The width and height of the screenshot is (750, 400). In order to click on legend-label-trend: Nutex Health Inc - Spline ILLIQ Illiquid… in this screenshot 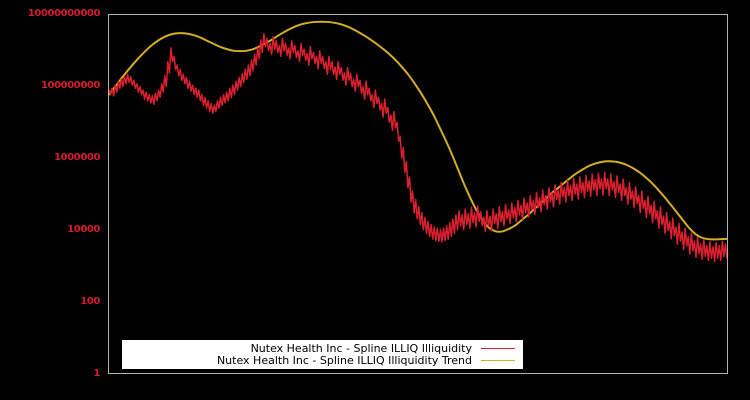, I will do `click(344, 361)`.